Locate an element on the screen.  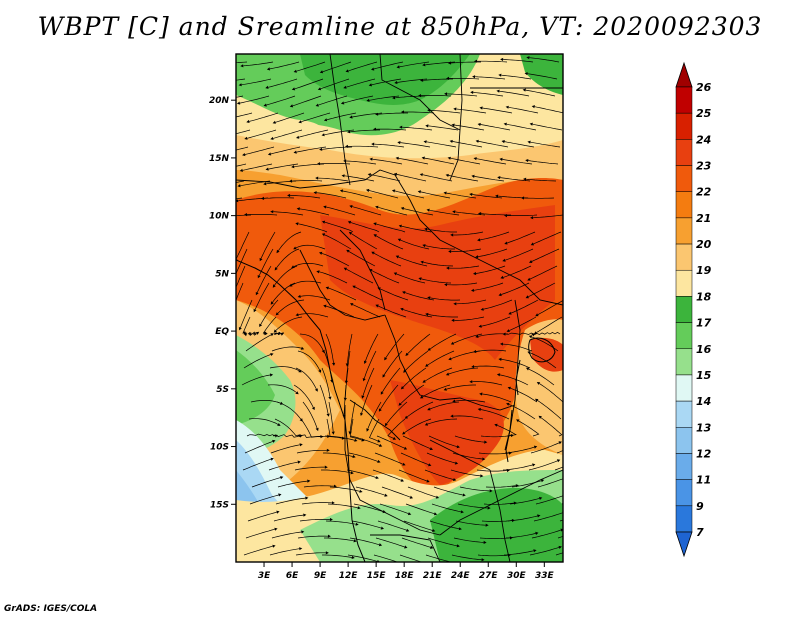
colorbar-label-15: 11 is located at coordinates (703, 480).